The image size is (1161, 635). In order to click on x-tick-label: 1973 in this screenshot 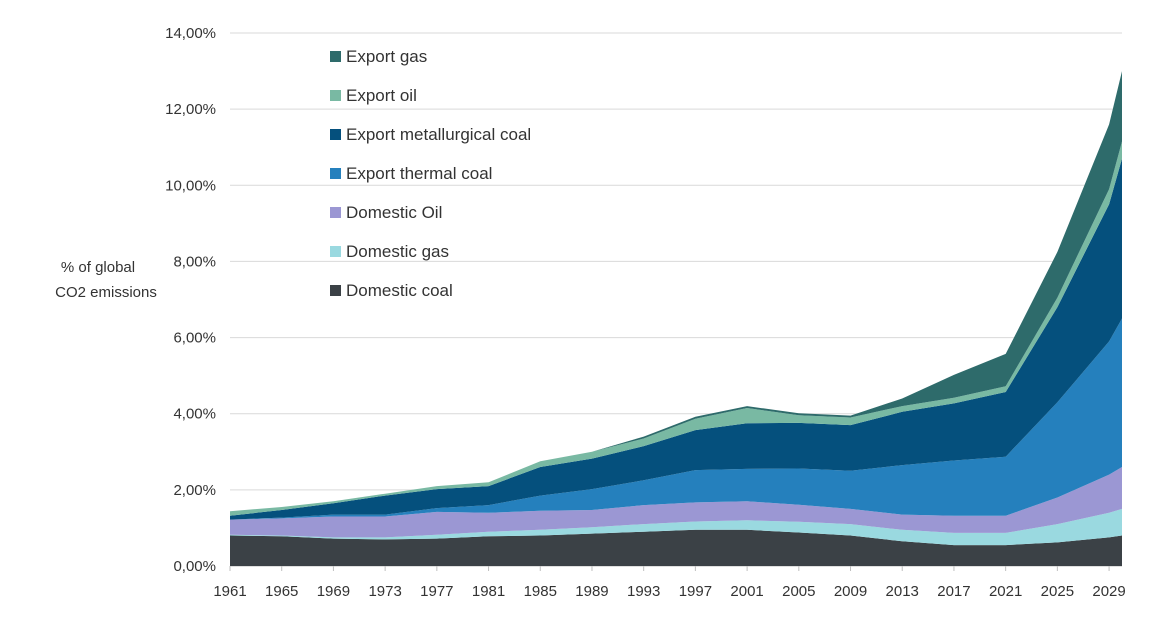, I will do `click(384, 591)`.